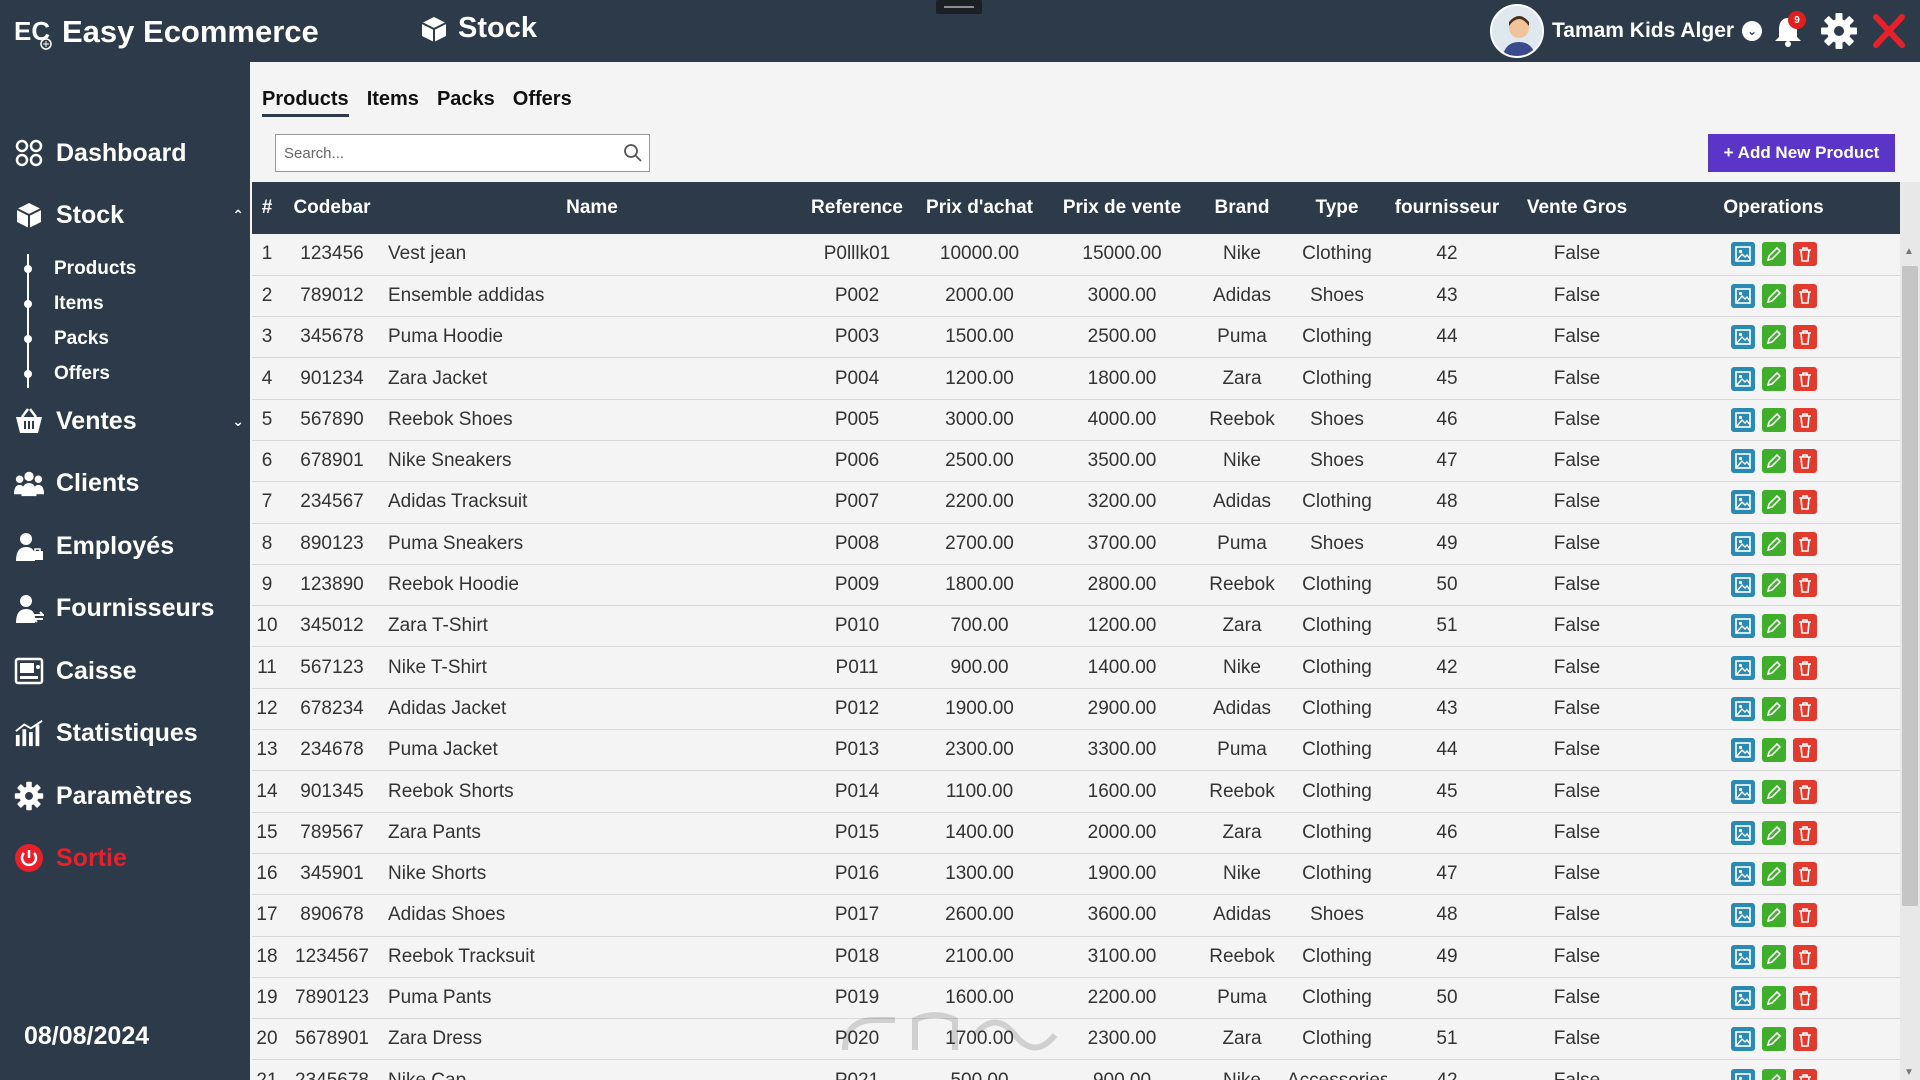  Describe the element at coordinates (129, 733) in the screenshot. I see `sidebar-item-statistiques: Statistiques` at that location.